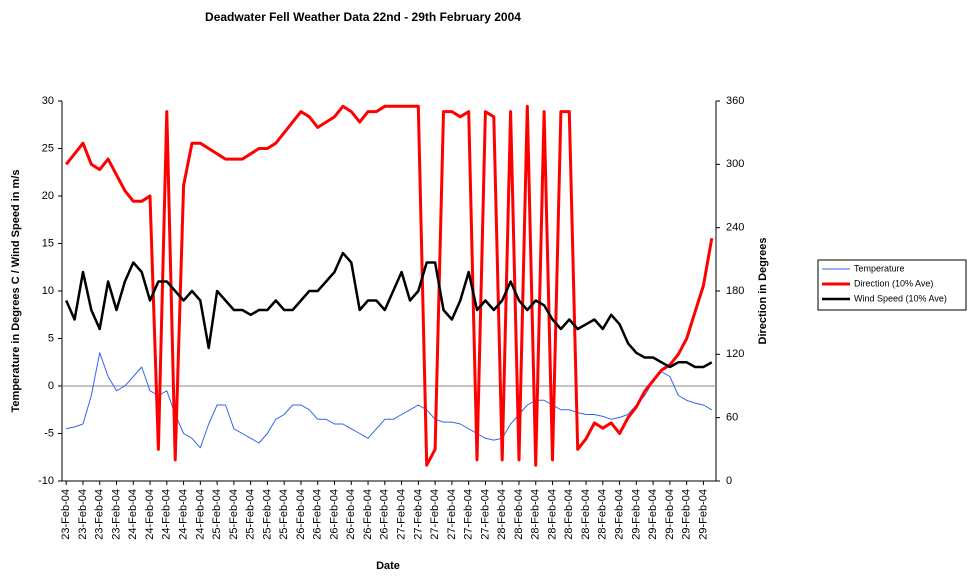  Describe the element at coordinates (735, 101) in the screenshot. I see `y2-tick-label: 360` at that location.